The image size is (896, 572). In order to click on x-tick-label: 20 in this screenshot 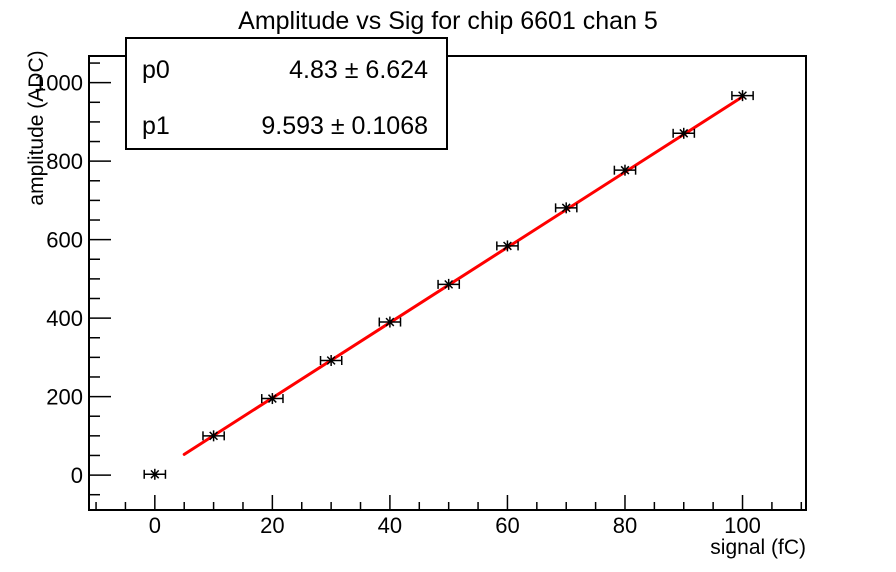, I will do `click(272, 525)`.